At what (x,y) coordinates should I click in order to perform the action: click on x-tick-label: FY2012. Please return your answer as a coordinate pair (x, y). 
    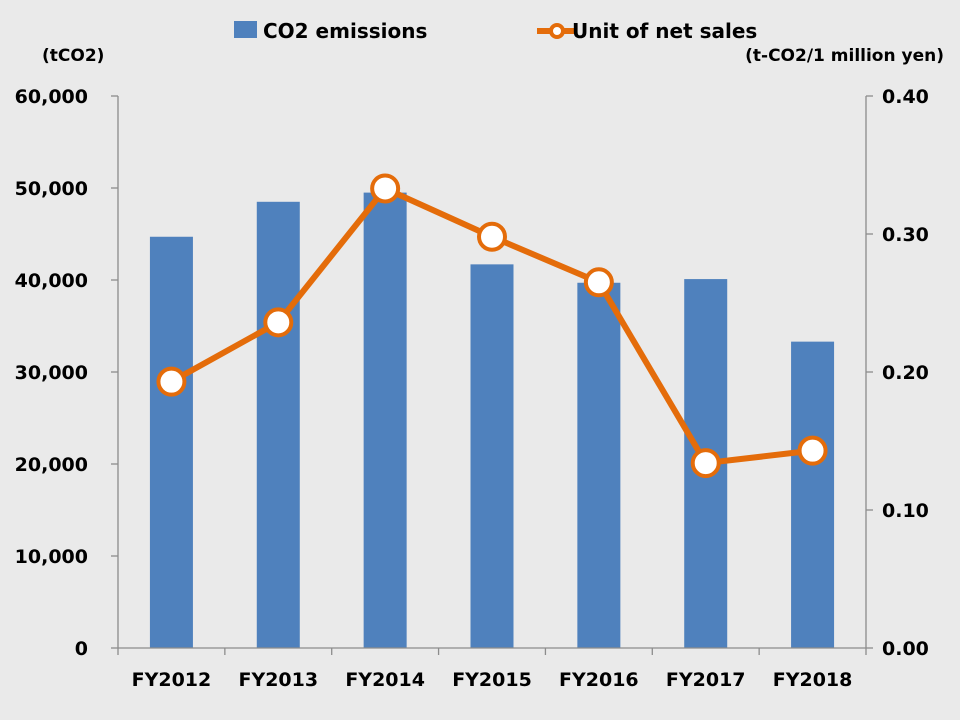
    Looking at the image, I should click on (172, 680).